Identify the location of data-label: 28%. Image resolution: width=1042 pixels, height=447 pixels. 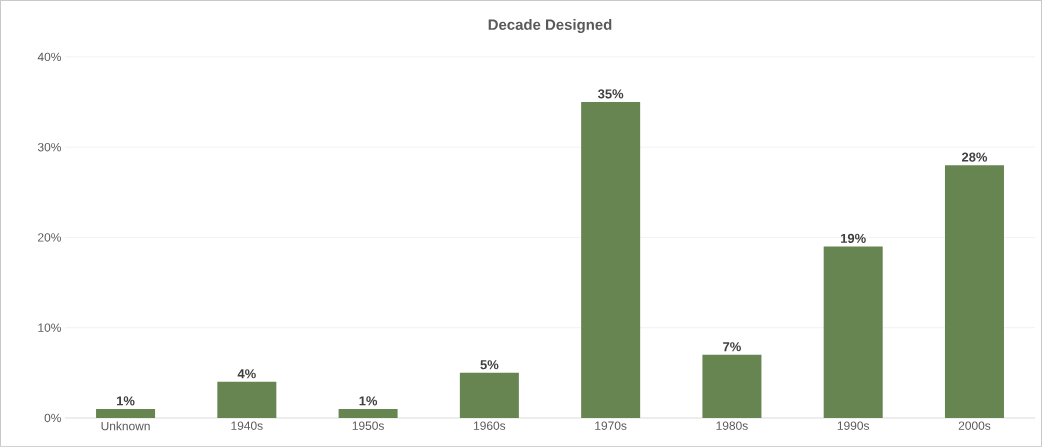
(974, 157).